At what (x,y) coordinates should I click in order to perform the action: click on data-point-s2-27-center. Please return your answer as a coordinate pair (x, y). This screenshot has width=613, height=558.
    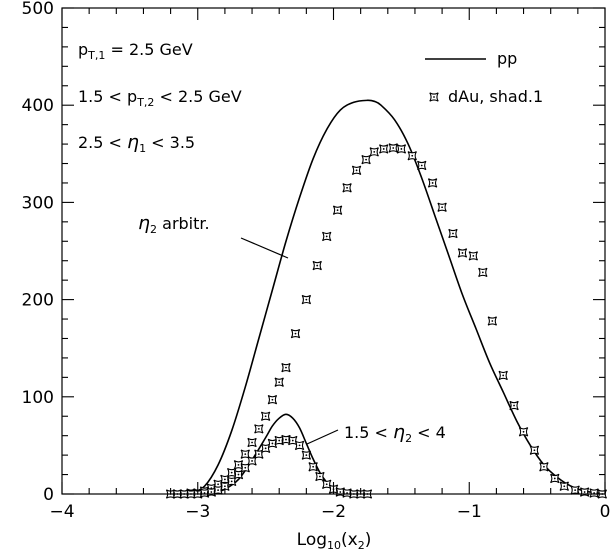
    Looking at the image, I should click on (383, 149).